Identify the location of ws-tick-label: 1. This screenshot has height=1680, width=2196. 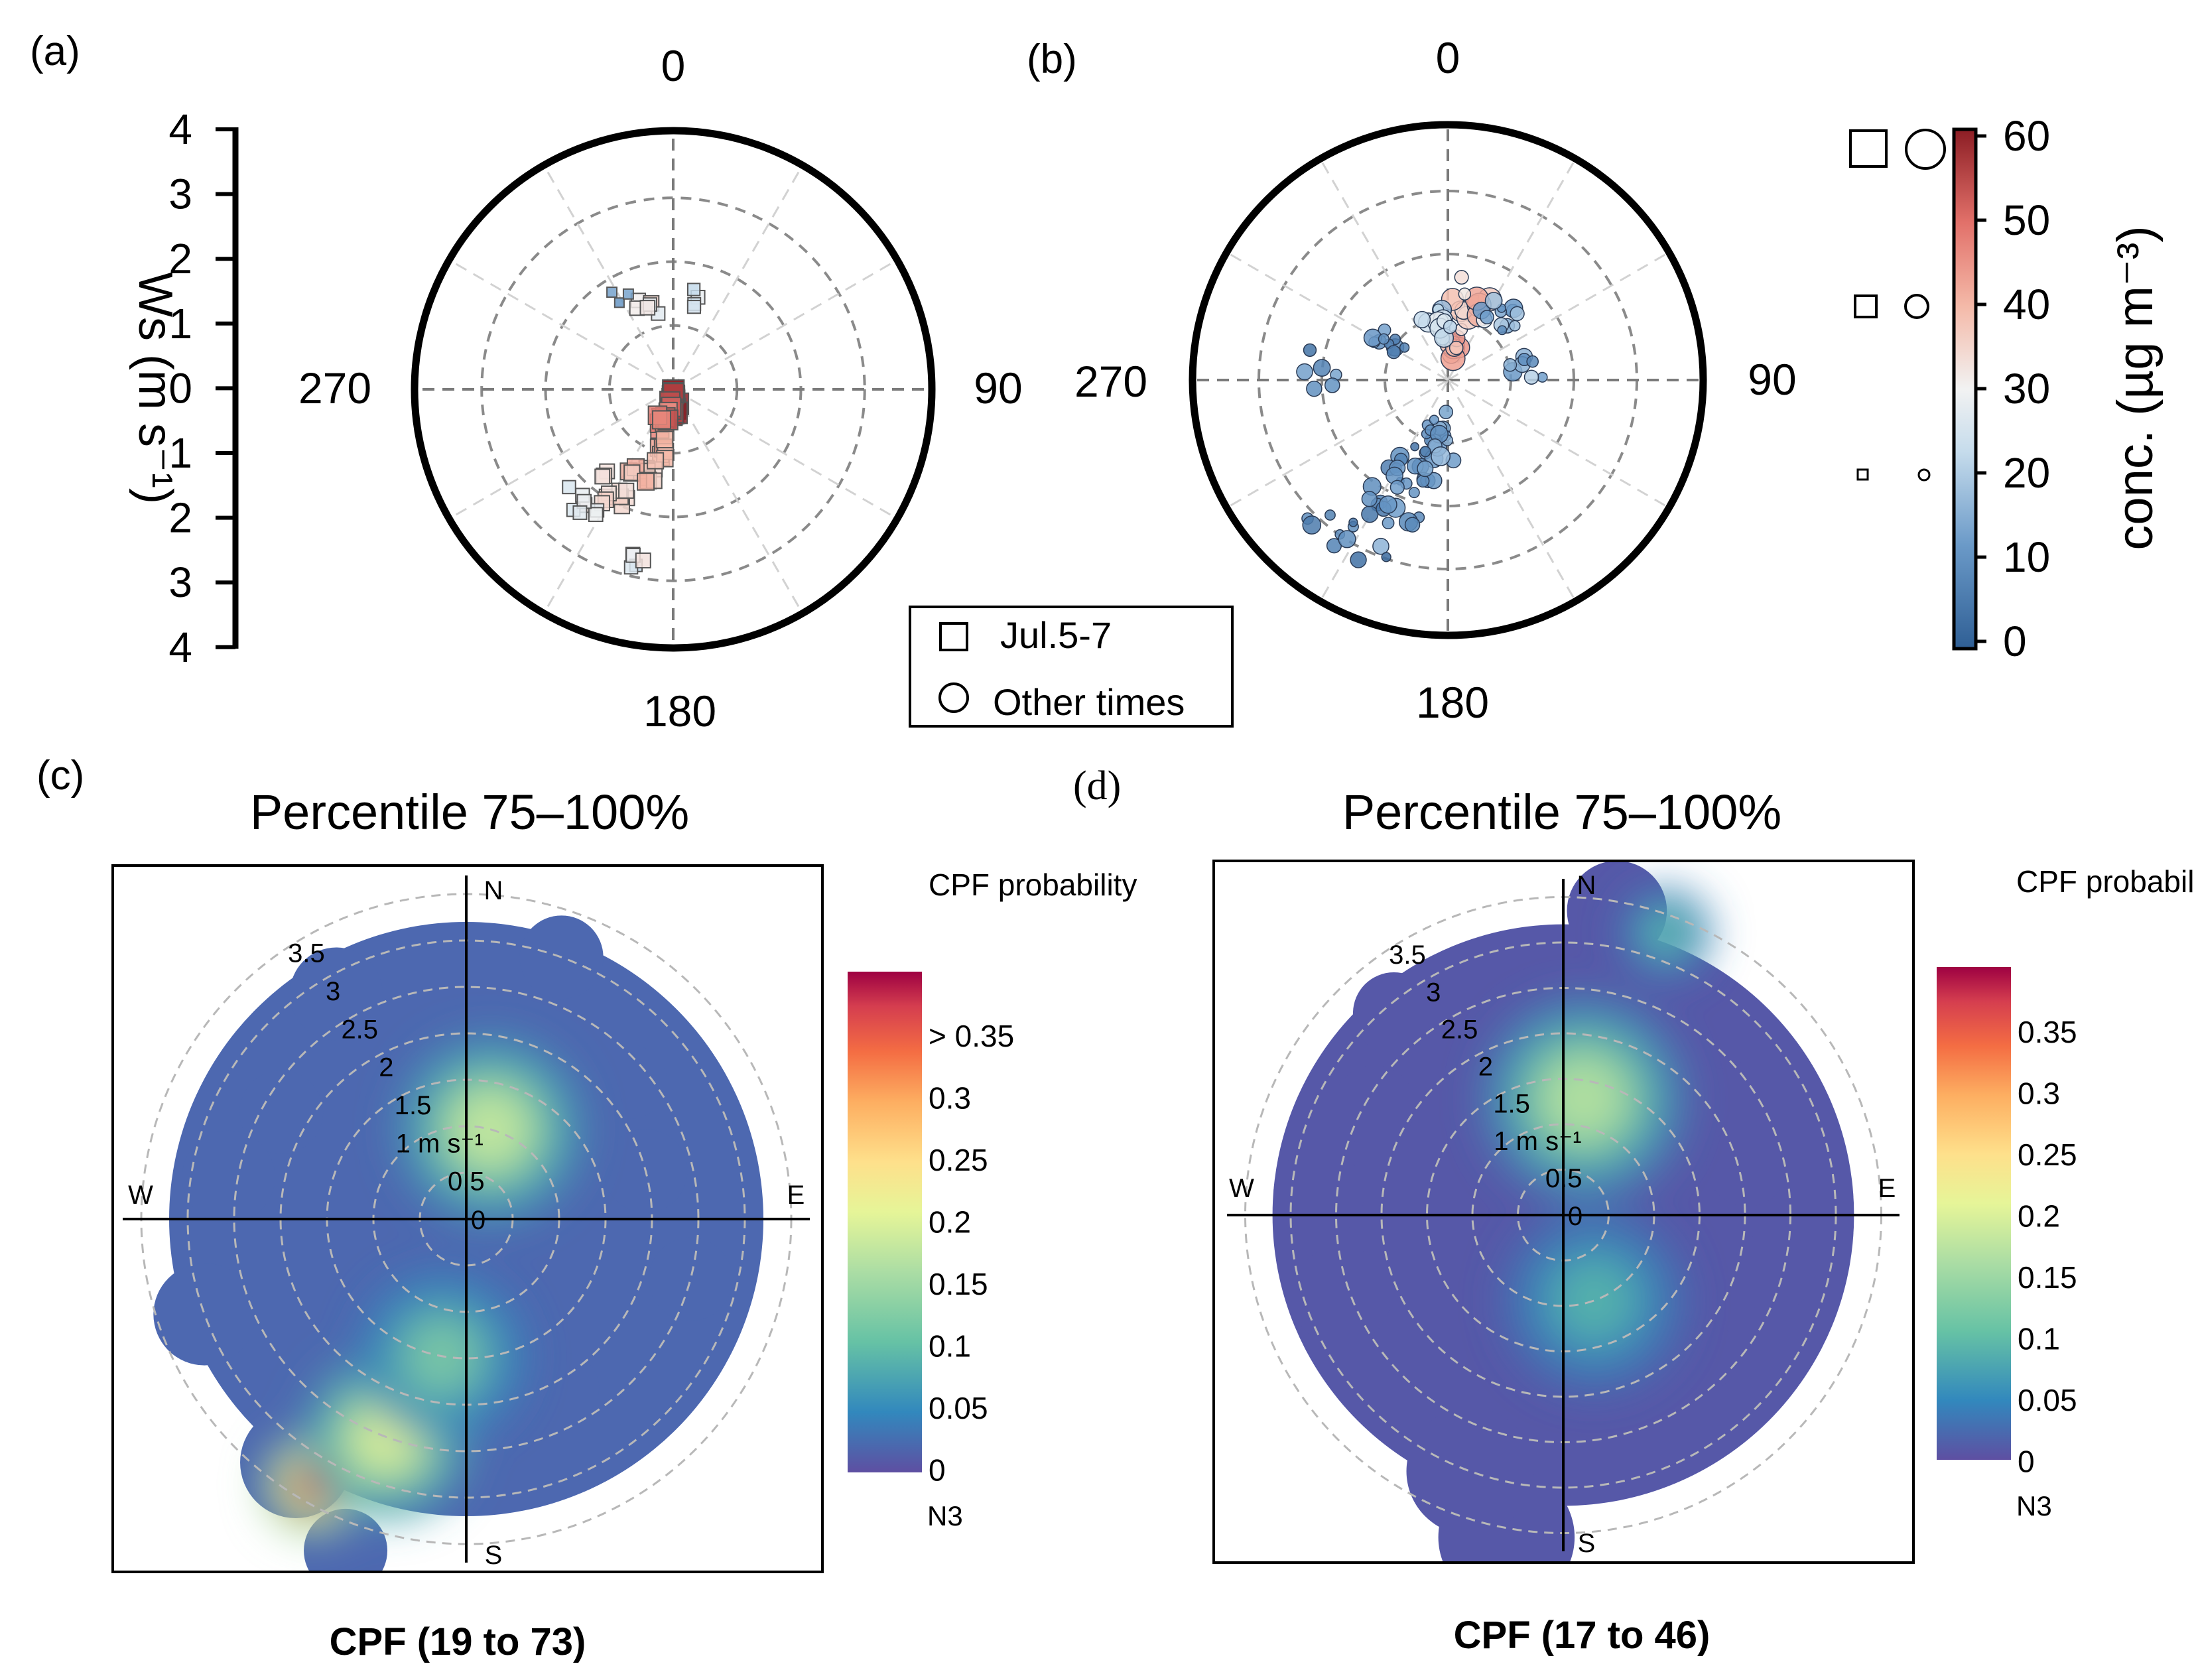
(180, 453).